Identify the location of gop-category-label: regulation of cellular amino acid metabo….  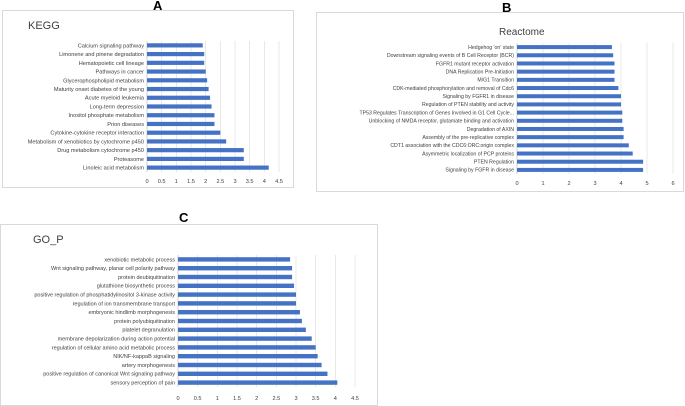
(113, 348).